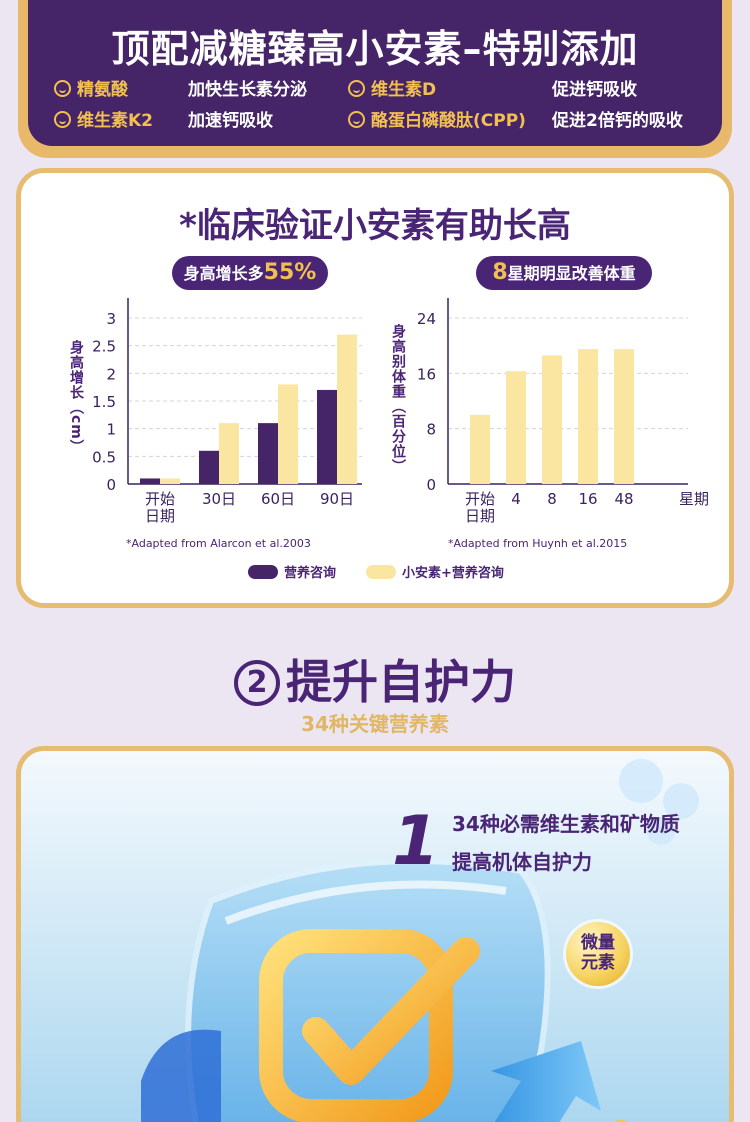 The height and width of the screenshot is (1122, 750). I want to click on x-tick-label: 8, so click(552, 499).